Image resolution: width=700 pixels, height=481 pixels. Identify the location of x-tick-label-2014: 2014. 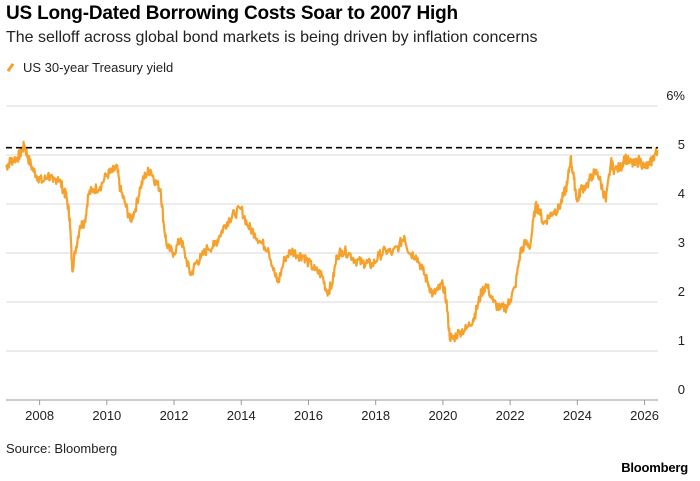
(241, 415).